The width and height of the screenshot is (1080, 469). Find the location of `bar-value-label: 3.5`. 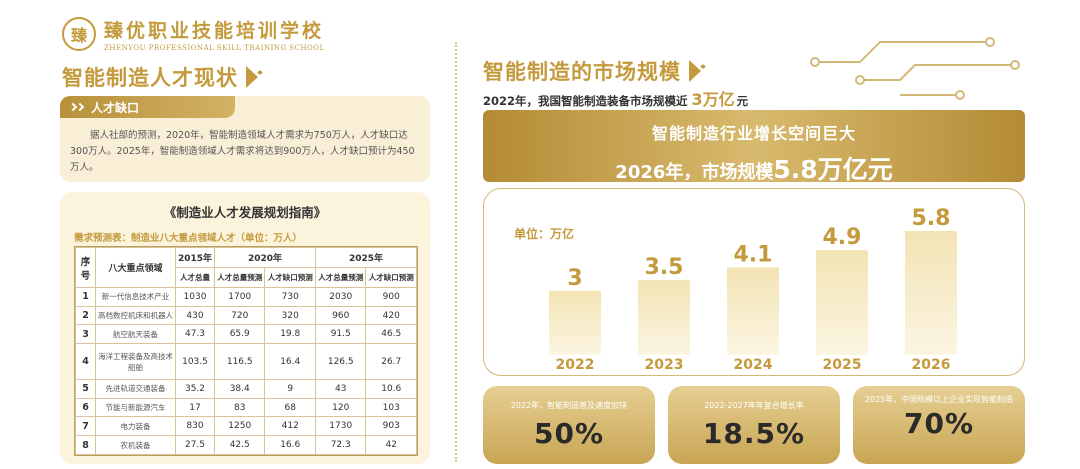

bar-value-label: 3.5 is located at coordinates (664, 267).